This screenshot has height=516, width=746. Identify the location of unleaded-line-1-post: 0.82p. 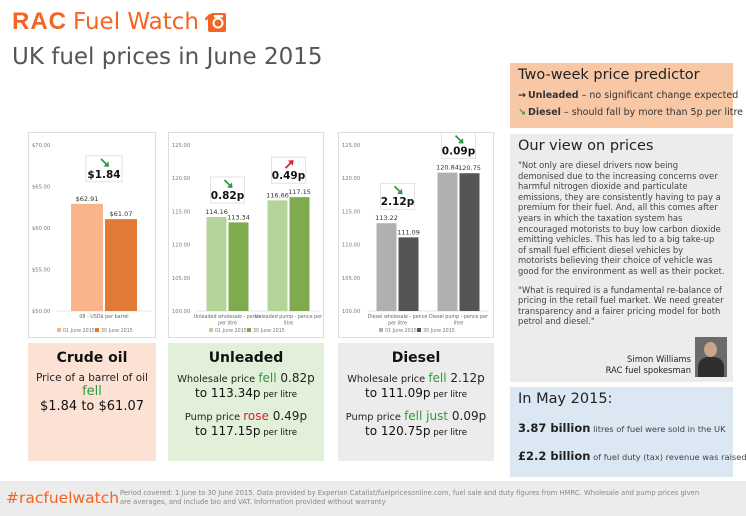
(295, 378).